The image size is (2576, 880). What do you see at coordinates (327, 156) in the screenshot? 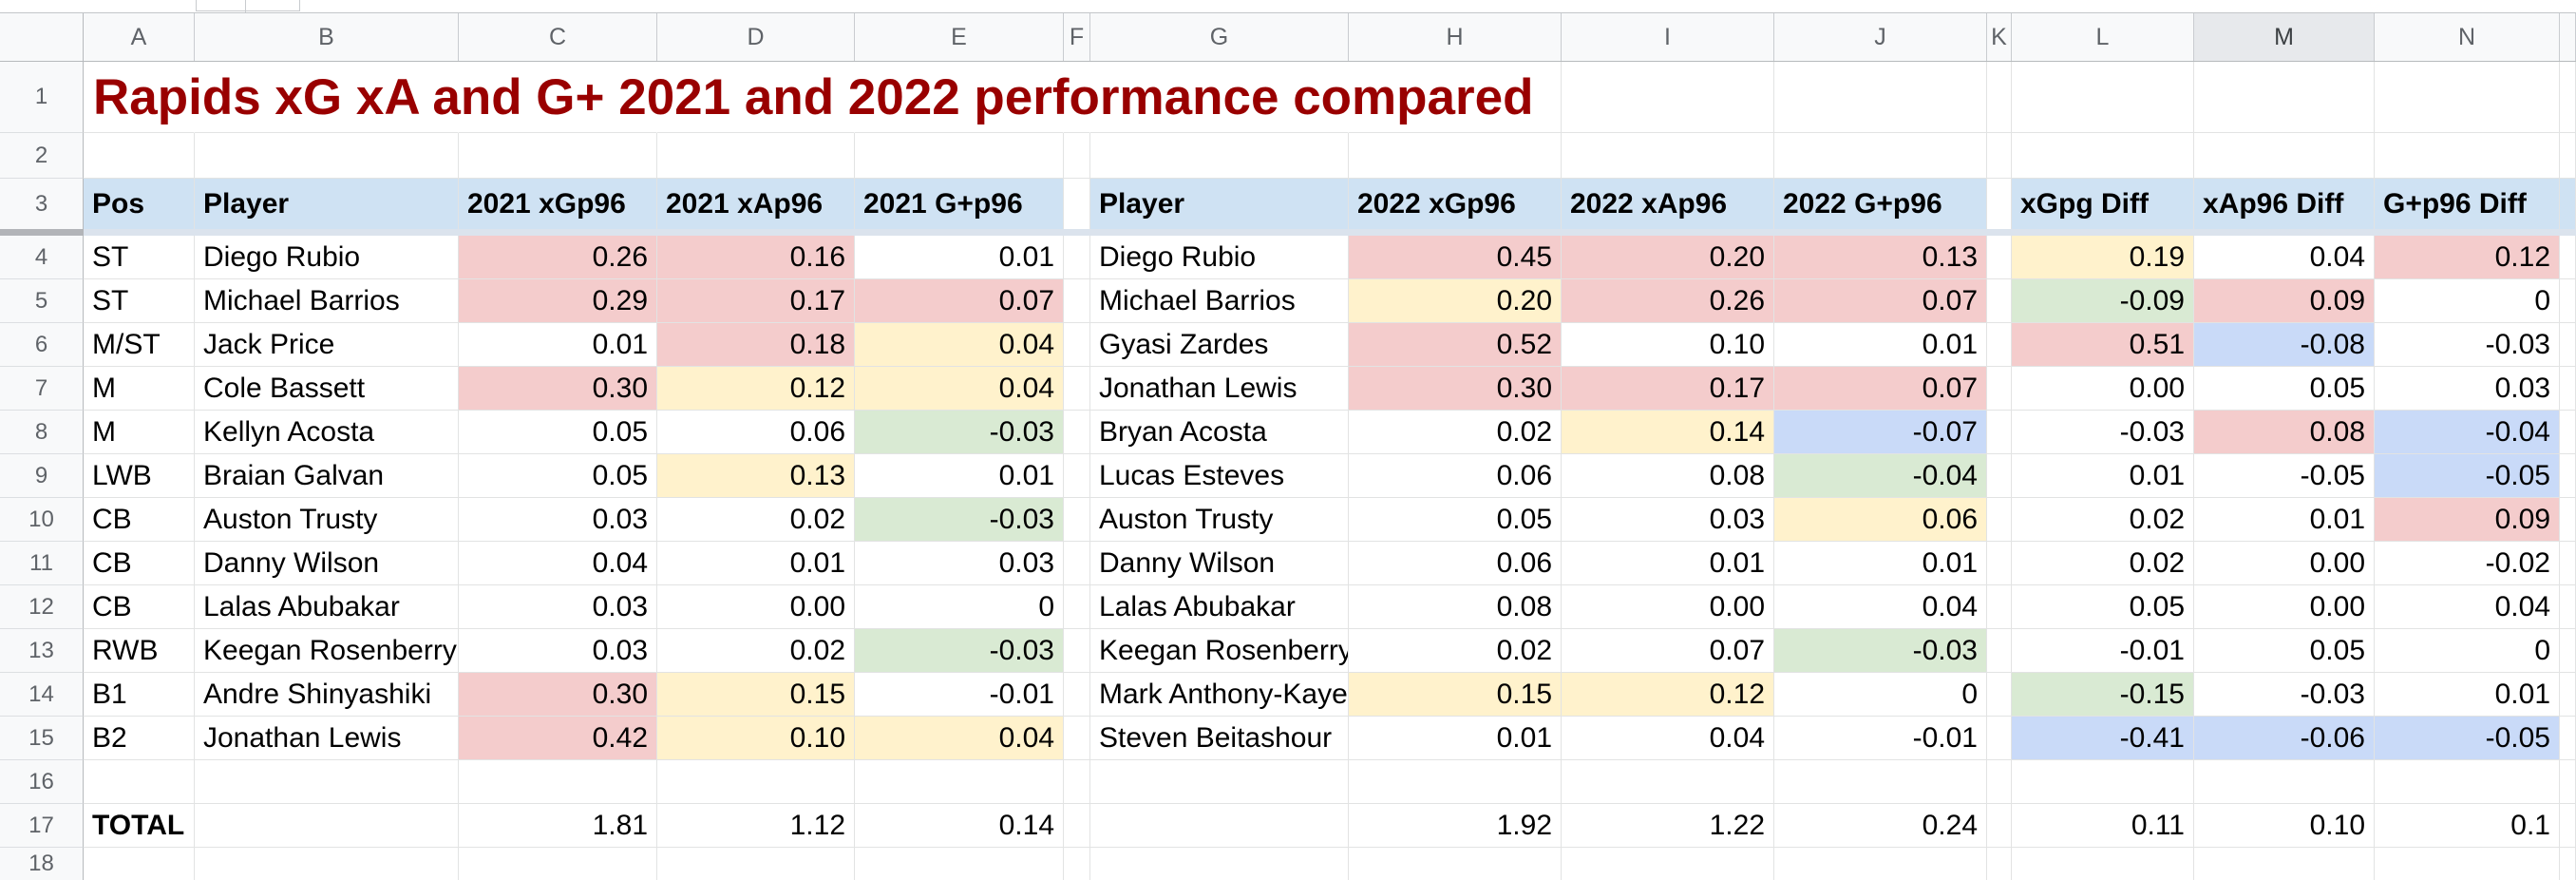
I see `cell-B2` at bounding box center [327, 156].